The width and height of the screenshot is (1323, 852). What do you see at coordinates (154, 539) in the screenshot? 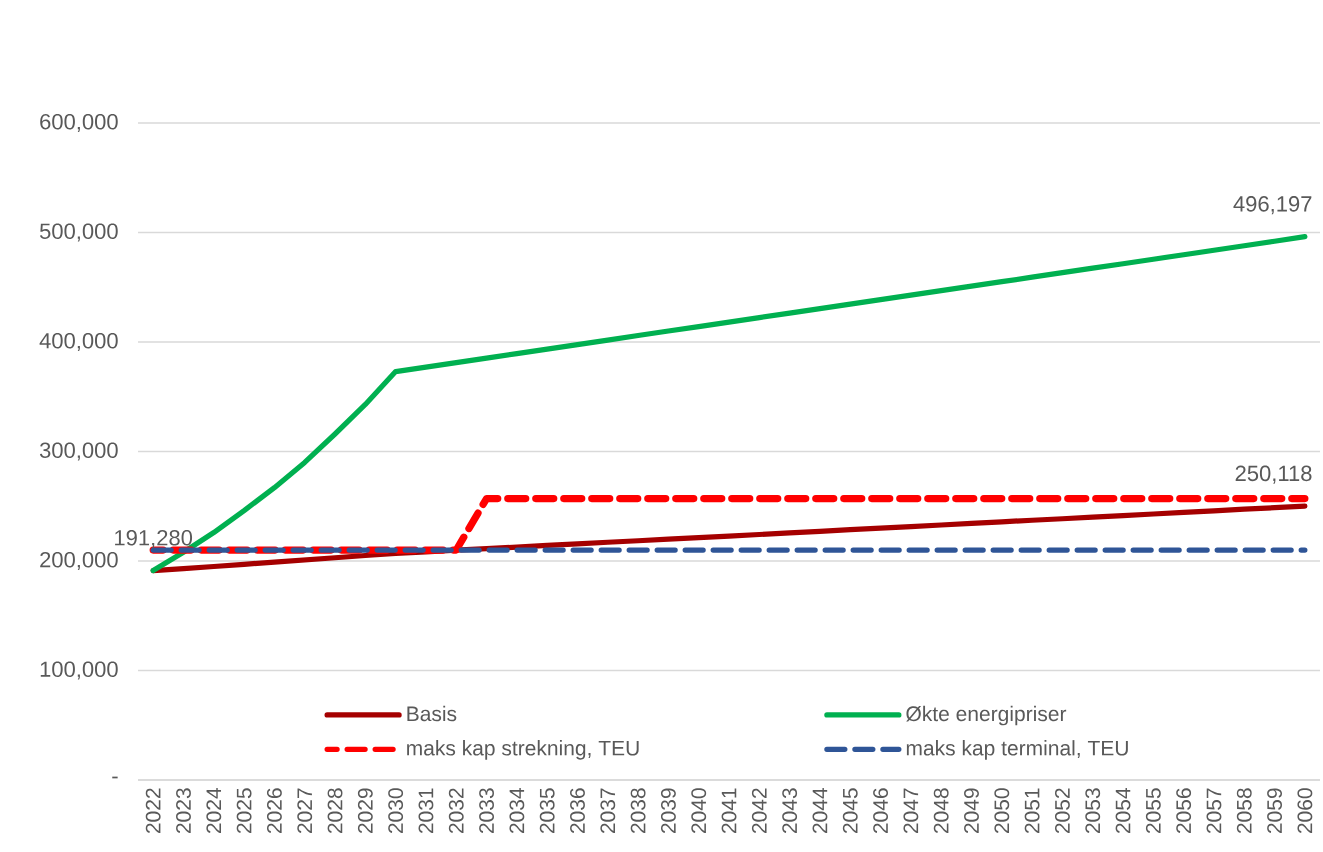
I see `annotation: 191,280` at bounding box center [154, 539].